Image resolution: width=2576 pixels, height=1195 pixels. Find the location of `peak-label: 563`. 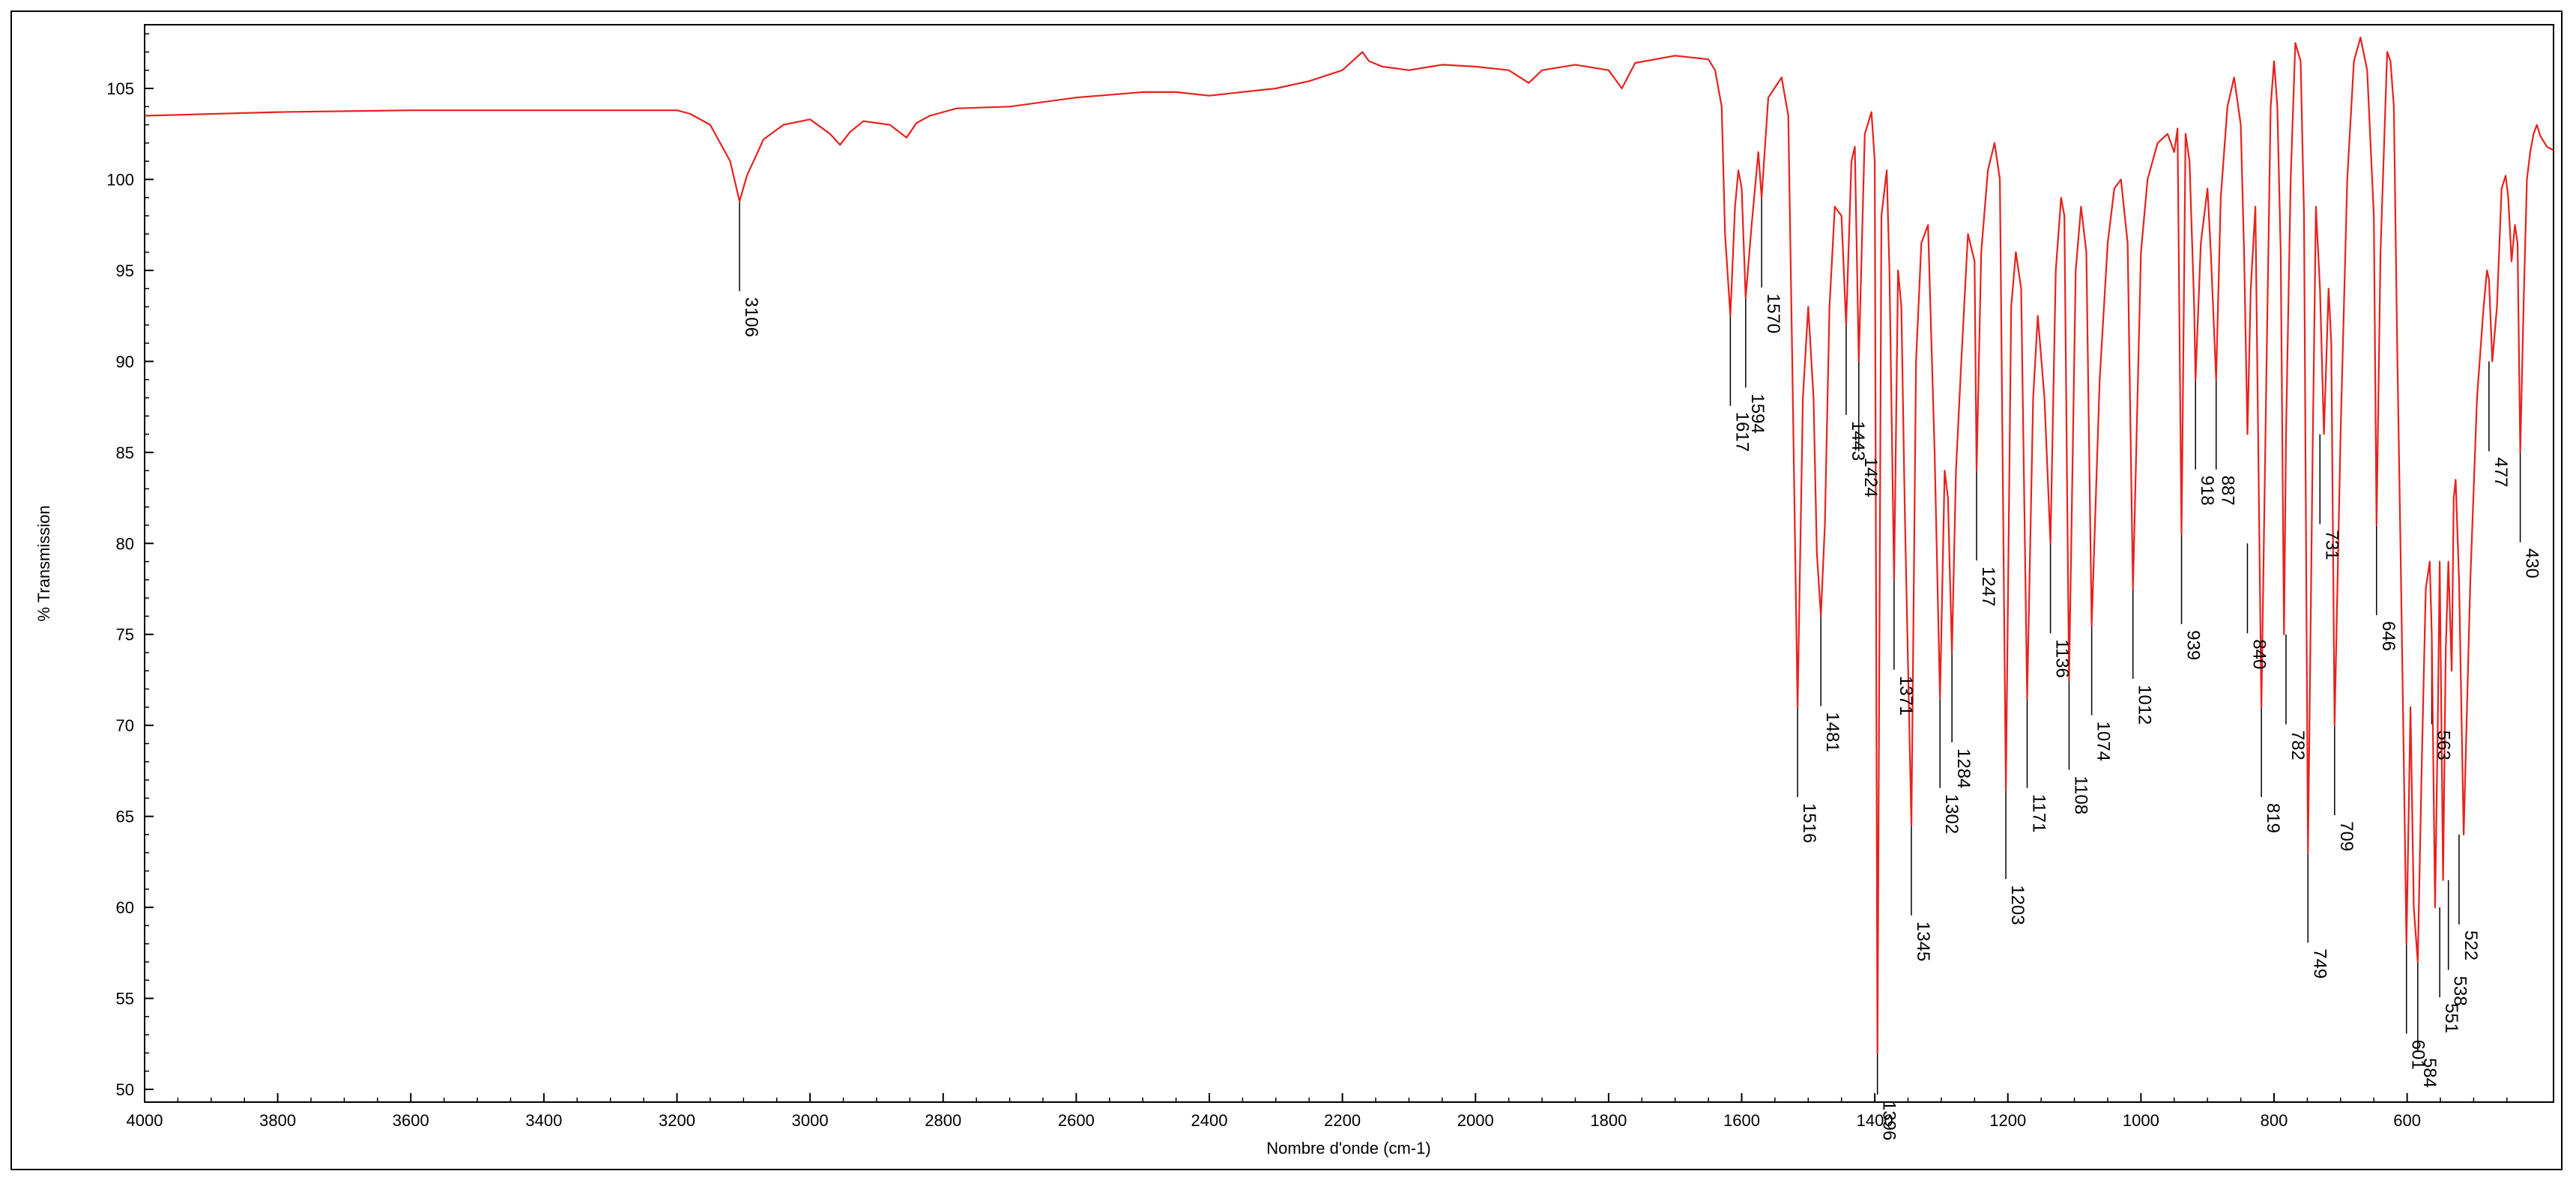

peak-label: 563 is located at coordinates (2443, 745).